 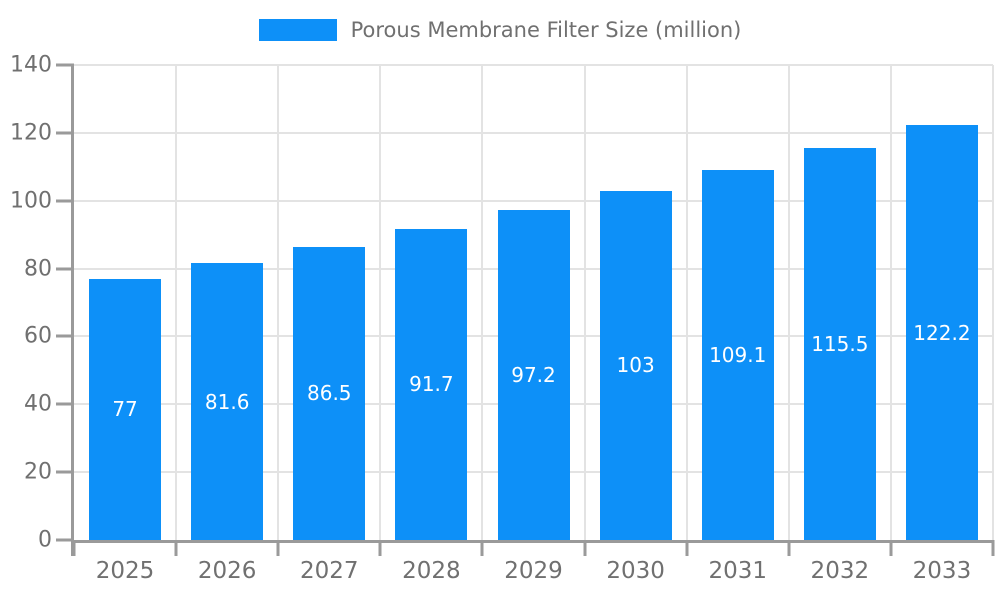 I want to click on x-axis-line, so click(x=532, y=541).